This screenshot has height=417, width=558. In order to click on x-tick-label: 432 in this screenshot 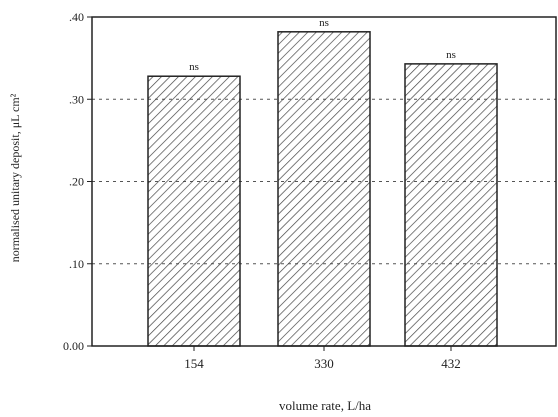, I will do `click(451, 363)`.